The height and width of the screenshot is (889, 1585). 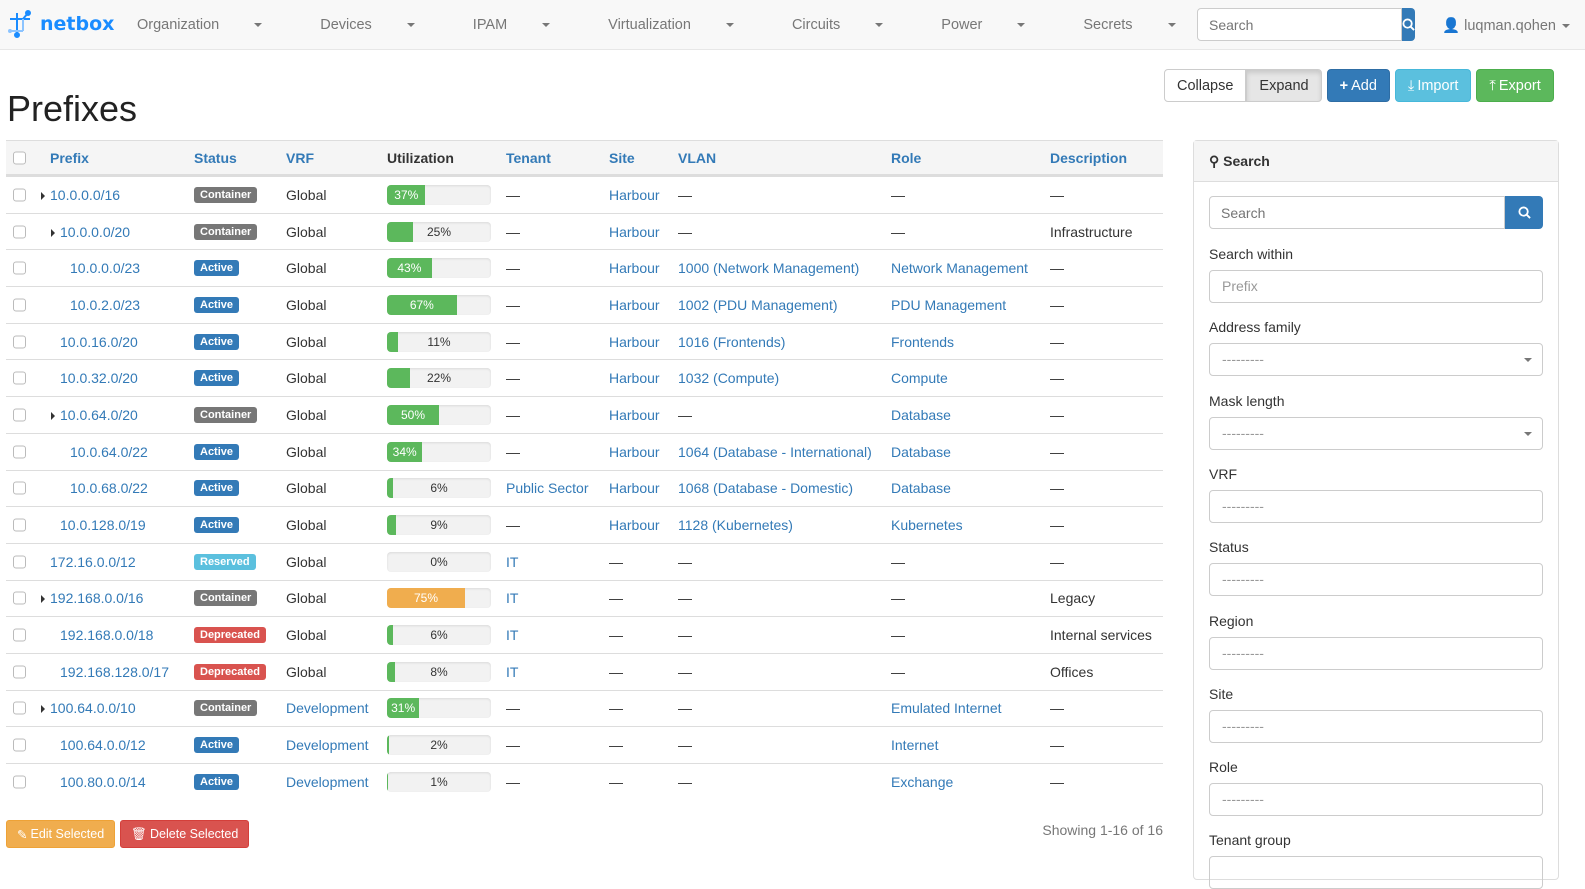 What do you see at coordinates (547, 488) in the screenshot?
I see `tenant: Public Sector` at bounding box center [547, 488].